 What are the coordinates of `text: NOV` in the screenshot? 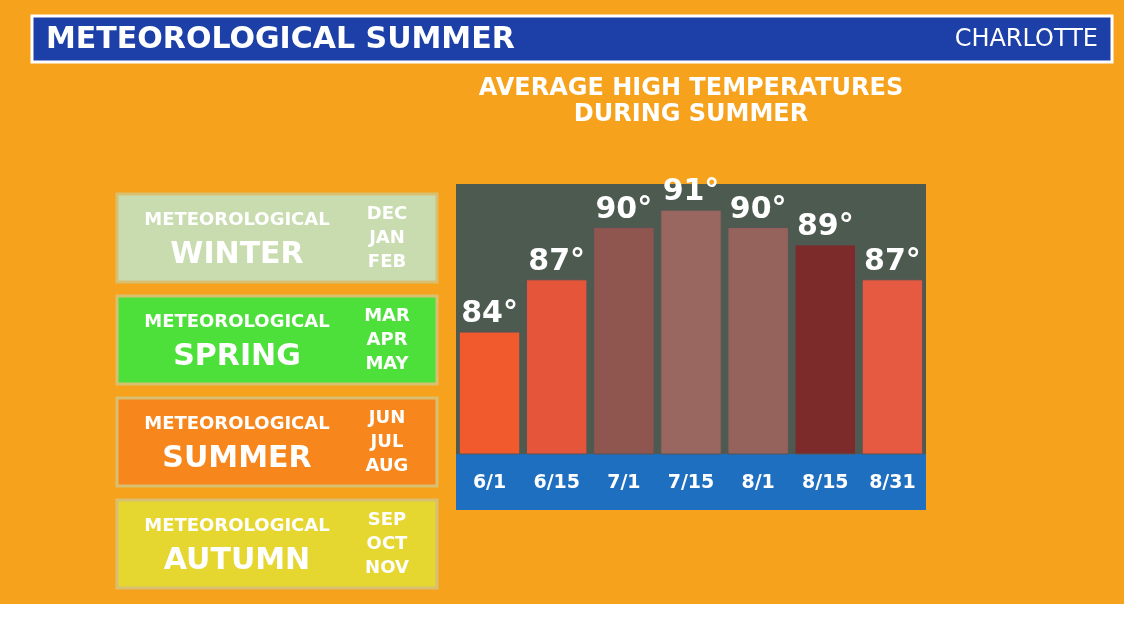 It's located at (387, 566).